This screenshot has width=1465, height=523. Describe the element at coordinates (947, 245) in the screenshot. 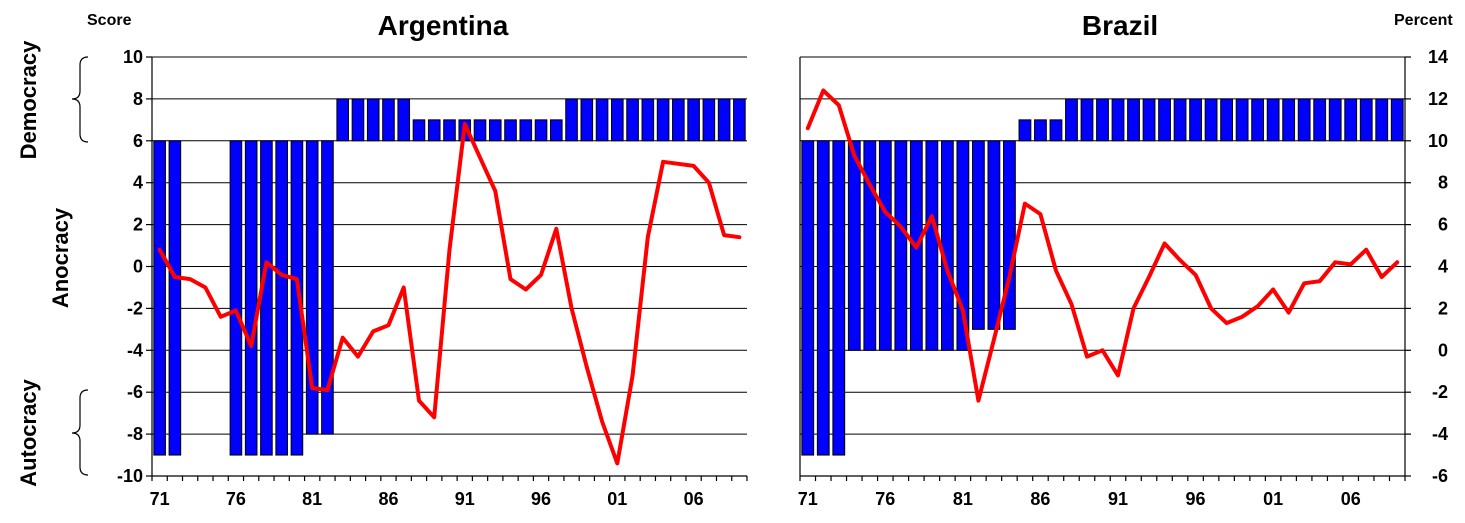

I see `brazil-bar-1980` at that location.